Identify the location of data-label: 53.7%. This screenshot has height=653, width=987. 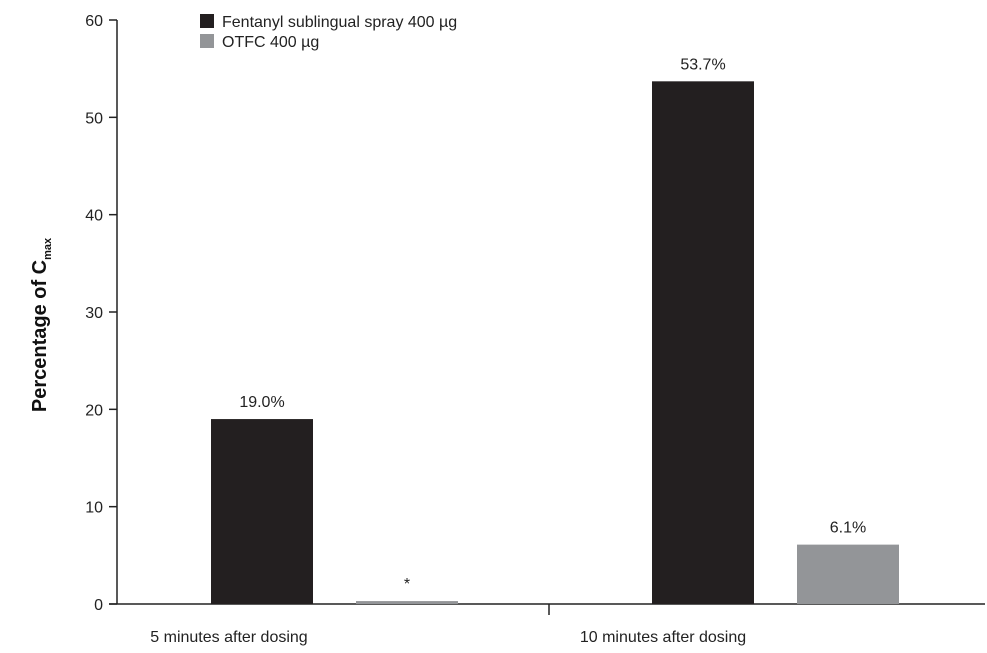
(702, 64).